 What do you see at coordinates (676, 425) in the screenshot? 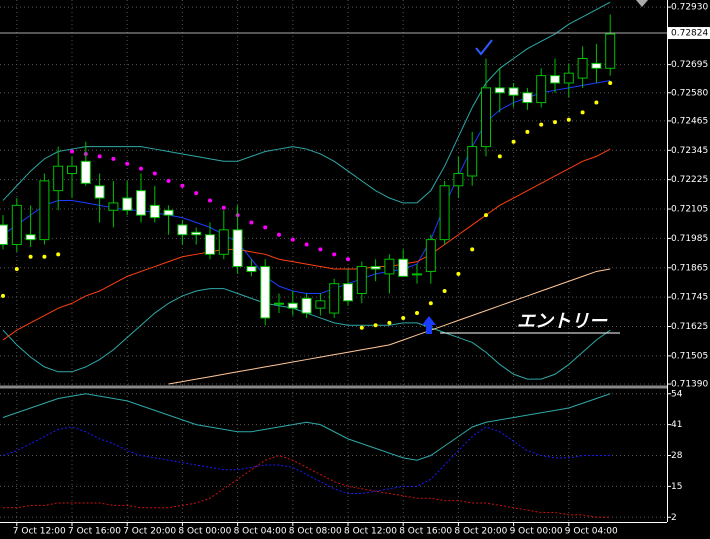
I see `y-tick-label: 41` at bounding box center [676, 425].